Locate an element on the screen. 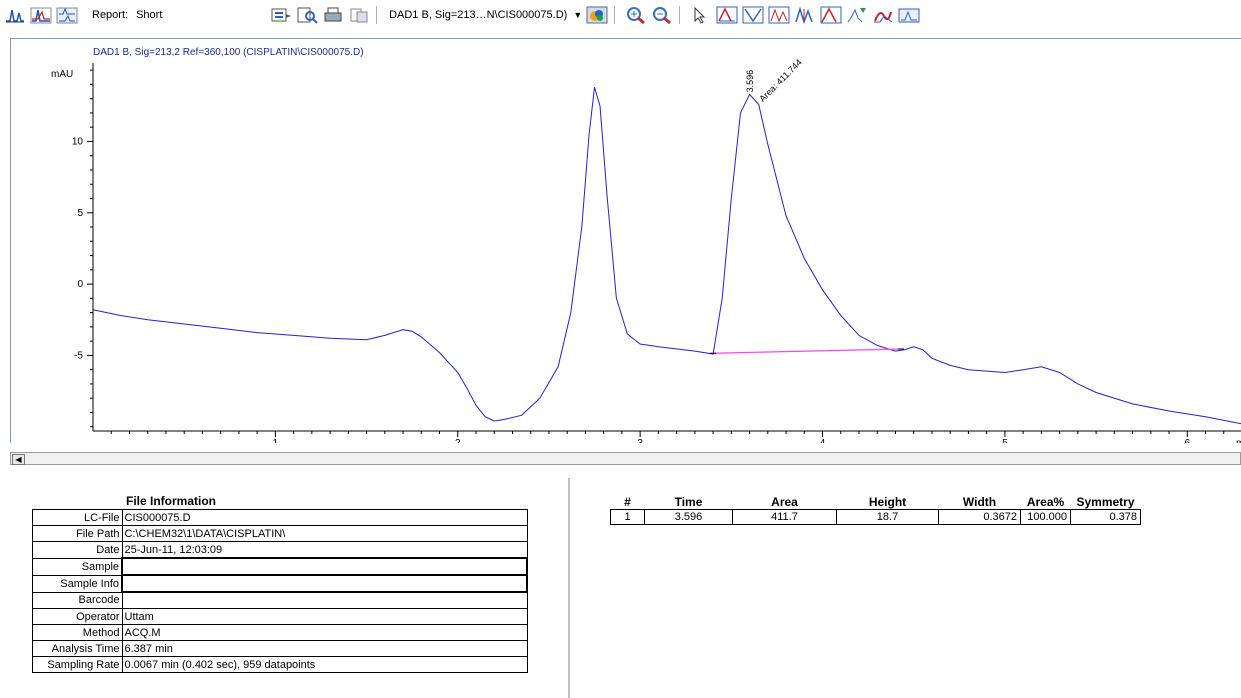 This screenshot has height=698, width=1241. file-info-title: File Information is located at coordinates (171, 501).